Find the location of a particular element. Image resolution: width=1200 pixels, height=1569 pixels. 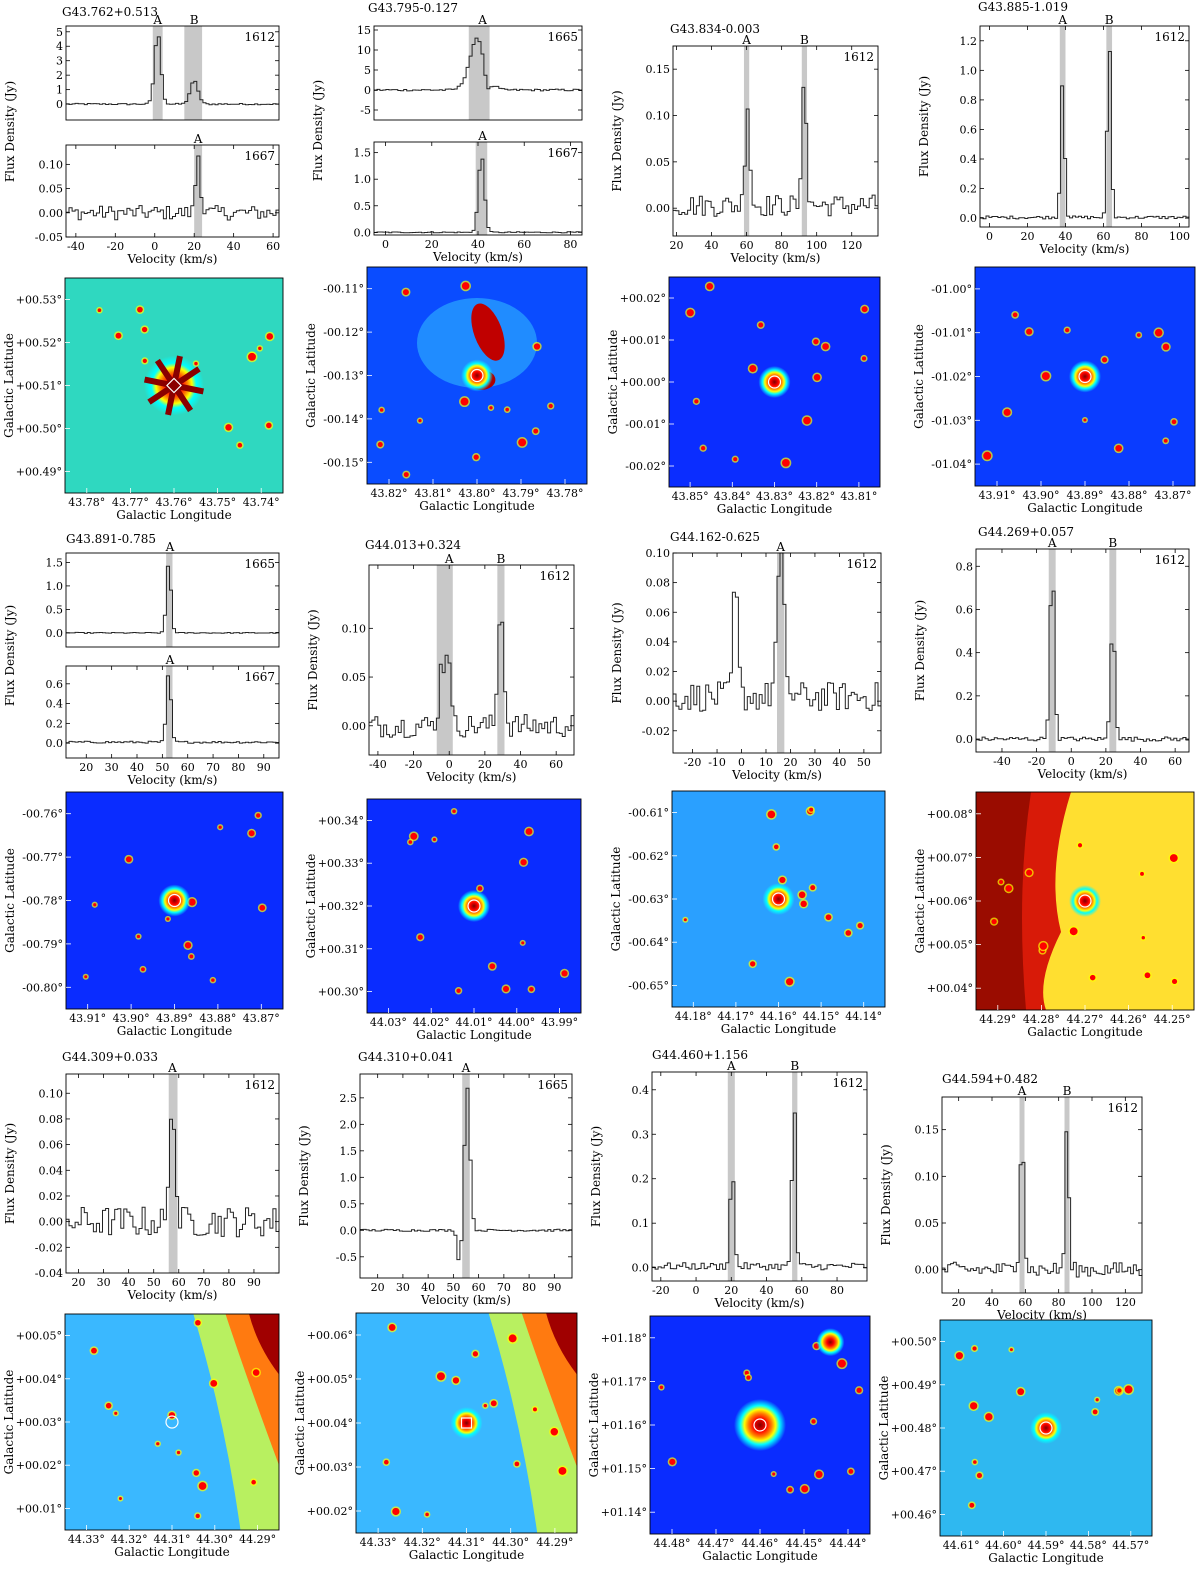

line-label: 1612 is located at coordinates (847, 1083).